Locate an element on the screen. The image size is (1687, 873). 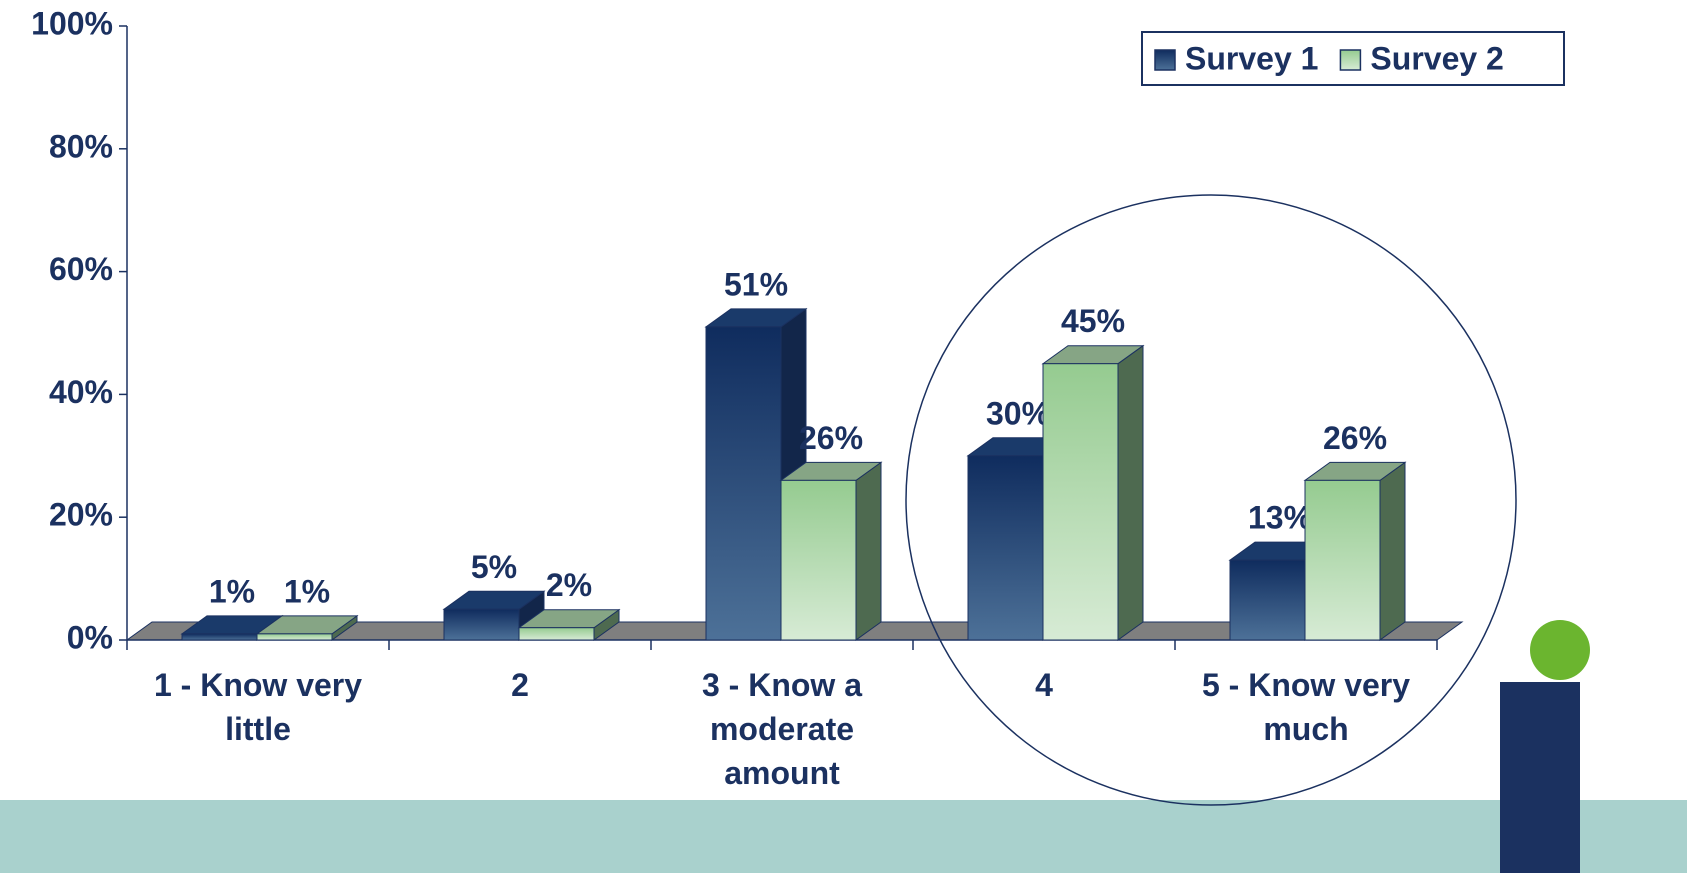
y-tick-label: 60% is located at coordinates (81, 269).